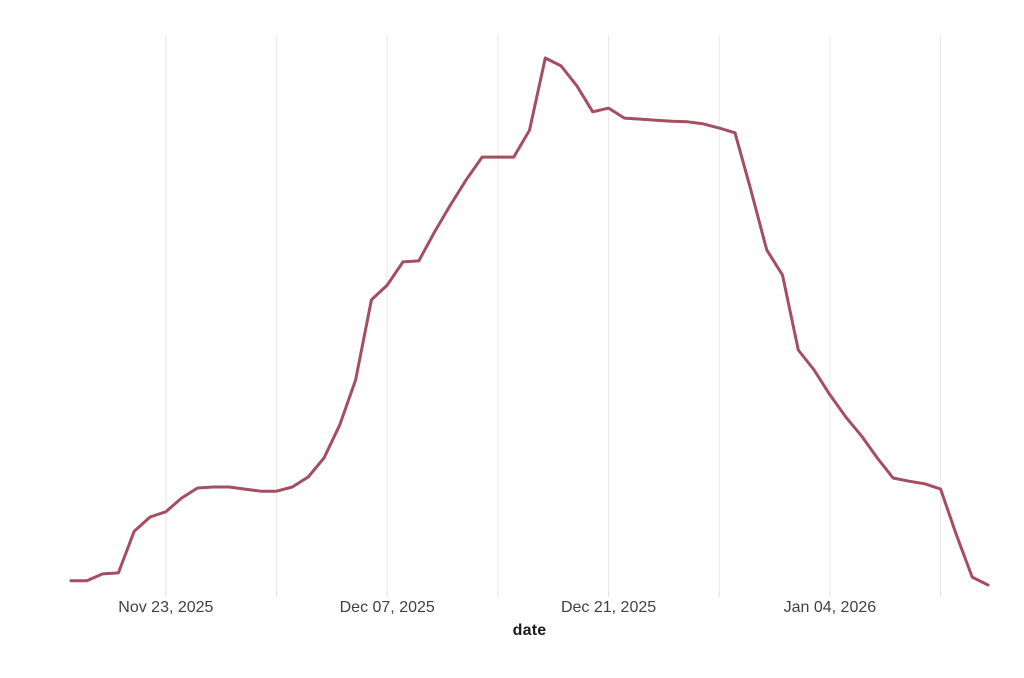 The image size is (1024, 678). What do you see at coordinates (165, 607) in the screenshot?
I see `x-axis-tick-label: Nov 23, 2025` at bounding box center [165, 607].